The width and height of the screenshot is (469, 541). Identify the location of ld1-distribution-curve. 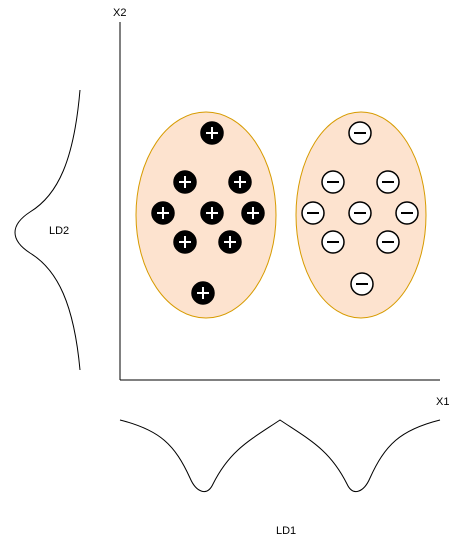
(280, 456).